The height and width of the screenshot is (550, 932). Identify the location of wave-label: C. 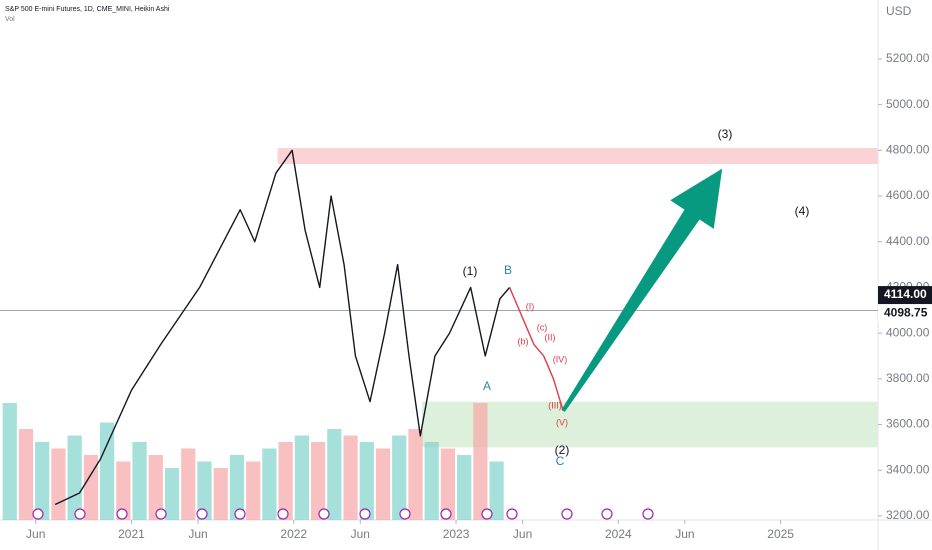
(560, 461).